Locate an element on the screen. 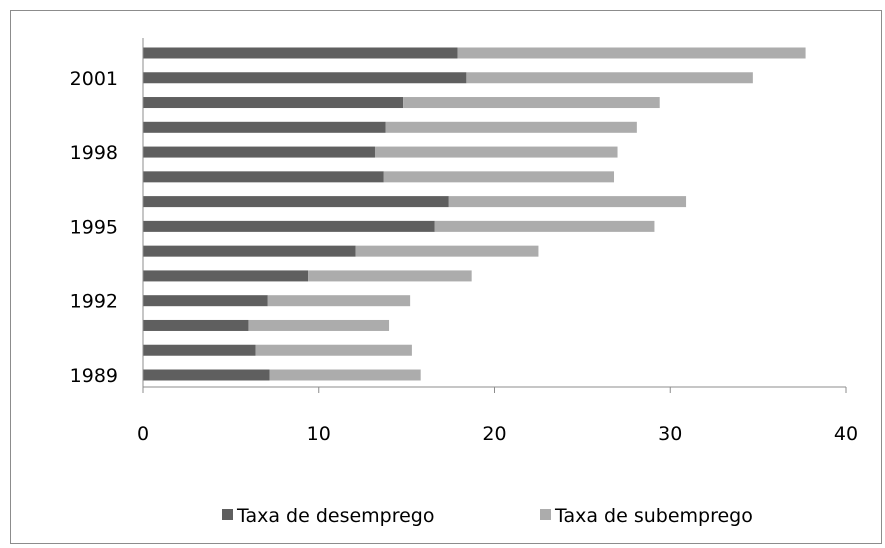 The width and height of the screenshot is (885, 548). bar-subemprego-1997 is located at coordinates (499, 177).